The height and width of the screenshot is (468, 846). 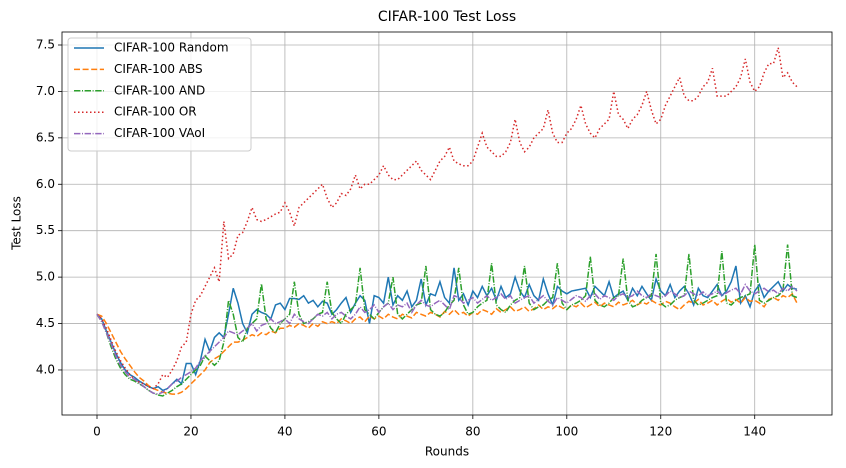 I want to click on x-tick-label: 40, so click(x=284, y=432).